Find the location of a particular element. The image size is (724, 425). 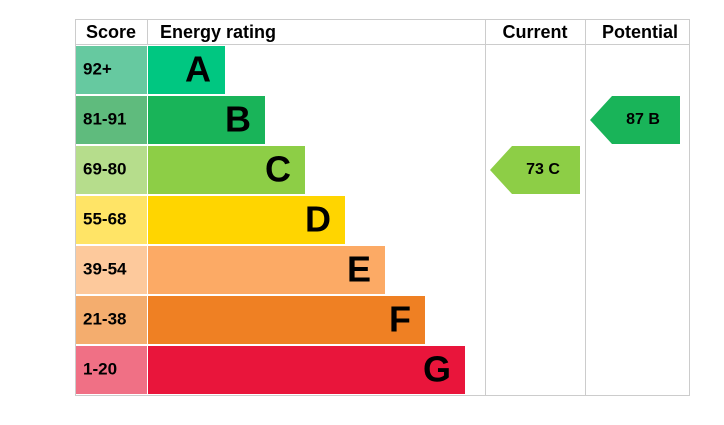

header-rating: Energy rating is located at coordinates (218, 32).